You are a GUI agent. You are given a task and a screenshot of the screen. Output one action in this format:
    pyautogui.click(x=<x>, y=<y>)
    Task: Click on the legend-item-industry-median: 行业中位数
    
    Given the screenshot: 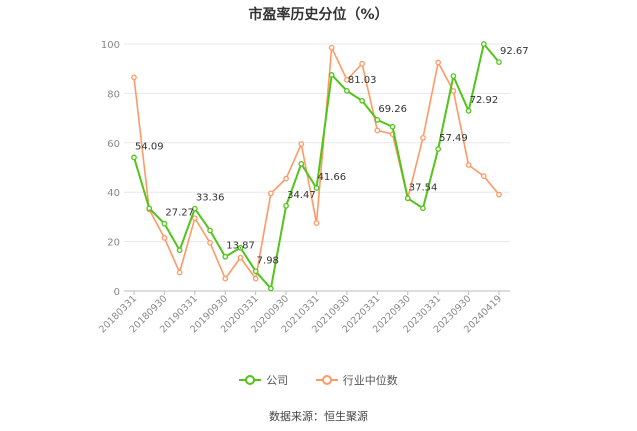 What is the action you would take?
    pyautogui.click(x=356, y=380)
    